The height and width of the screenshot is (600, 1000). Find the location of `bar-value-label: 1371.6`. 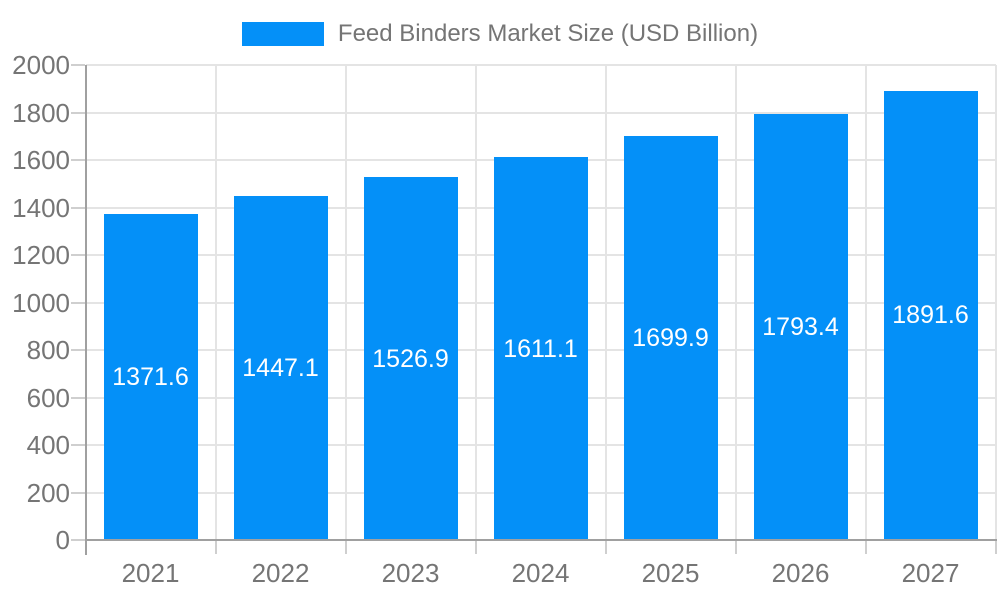

bar-value-label: 1371.6 is located at coordinates (150, 377).